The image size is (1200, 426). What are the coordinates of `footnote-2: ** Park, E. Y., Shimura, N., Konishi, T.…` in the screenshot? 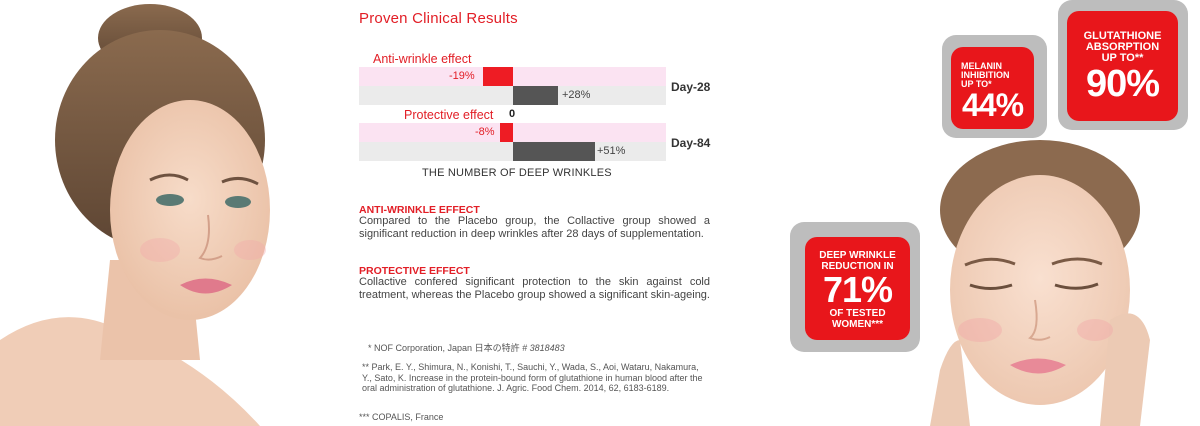 It's located at (532, 377).